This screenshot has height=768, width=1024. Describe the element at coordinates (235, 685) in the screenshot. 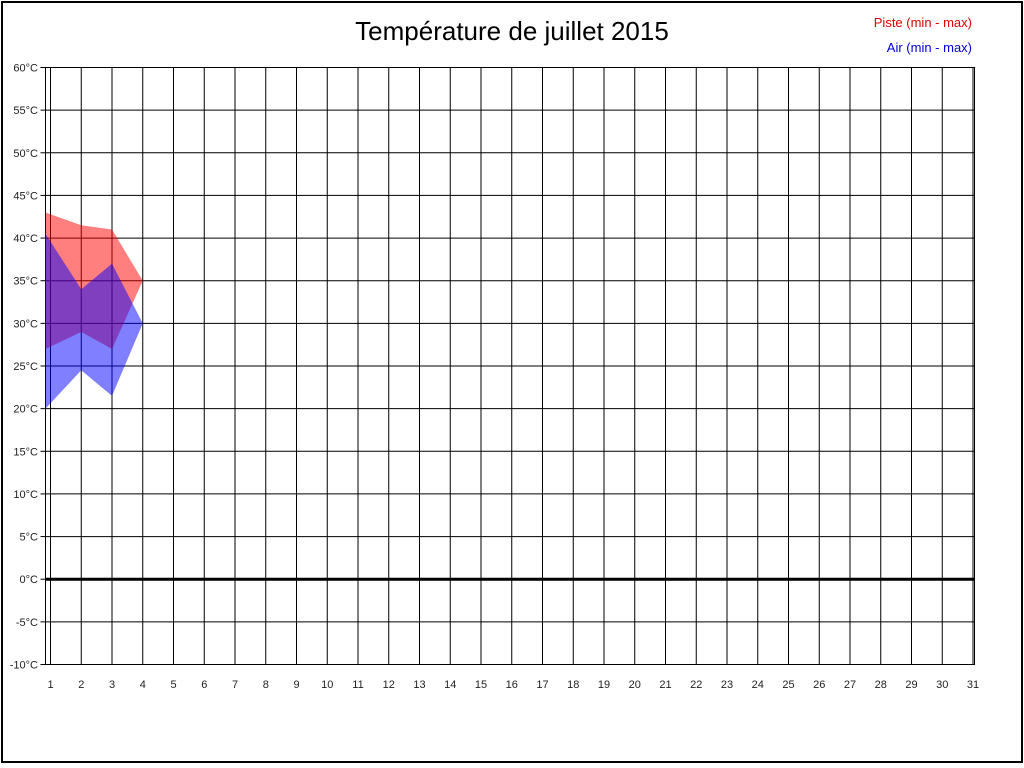

I see `x-tick-label: 7` at that location.